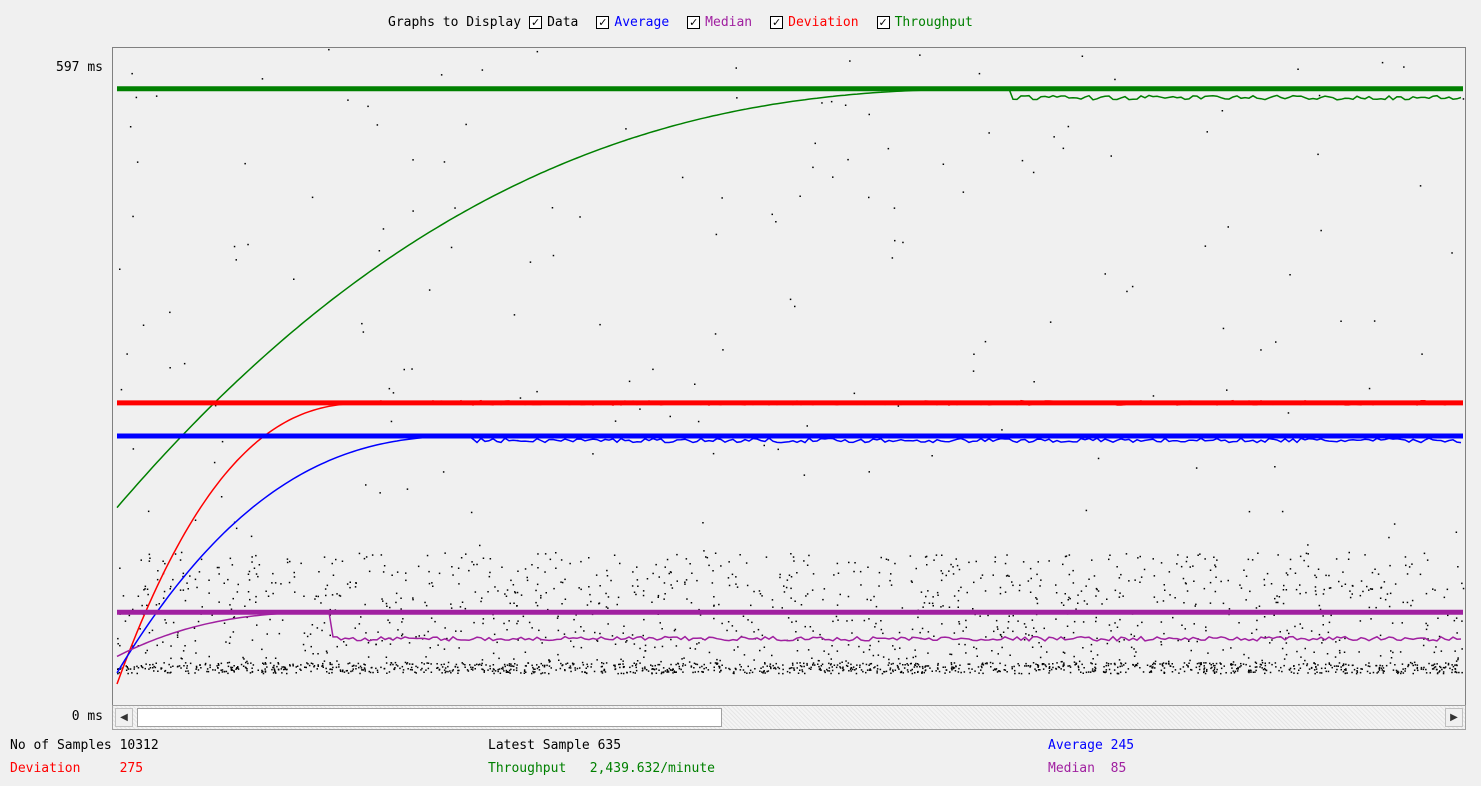  Describe the element at coordinates (536, 22) in the screenshot. I see `data-checkbox: ✓` at that location.